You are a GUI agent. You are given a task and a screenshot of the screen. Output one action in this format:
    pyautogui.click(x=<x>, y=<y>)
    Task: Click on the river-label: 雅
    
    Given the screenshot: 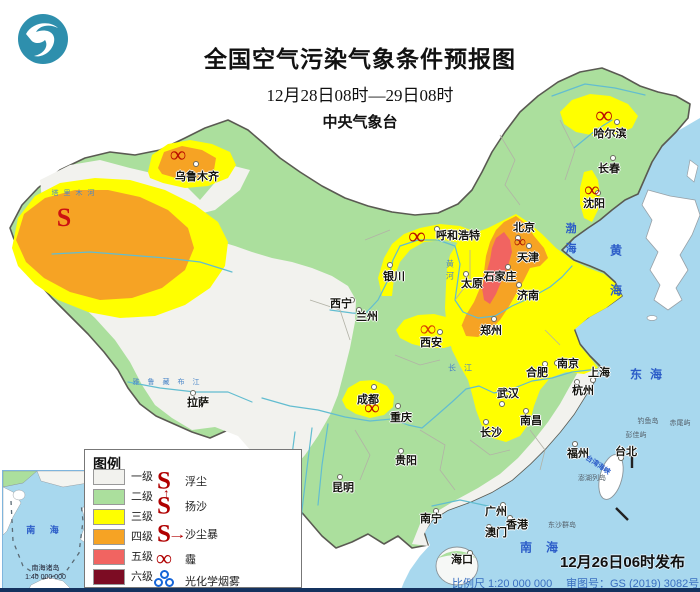 What is the action you would take?
    pyautogui.click(x=136, y=382)
    